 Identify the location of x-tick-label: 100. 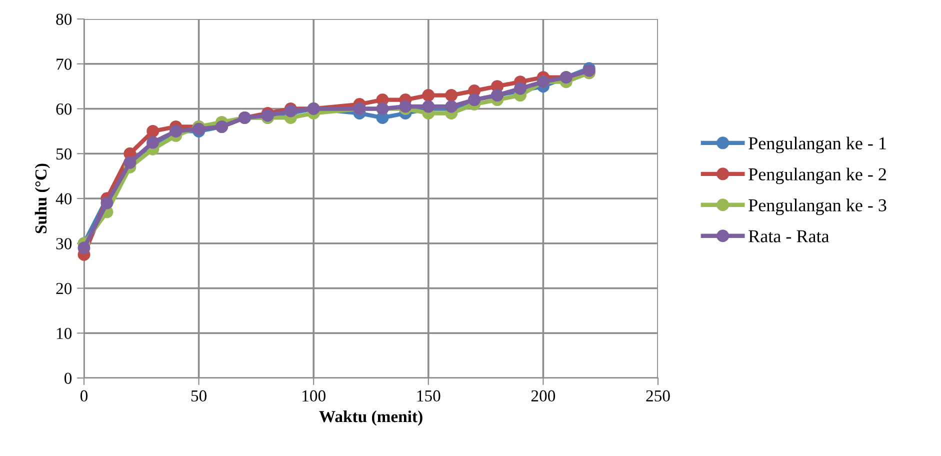
(314, 396).